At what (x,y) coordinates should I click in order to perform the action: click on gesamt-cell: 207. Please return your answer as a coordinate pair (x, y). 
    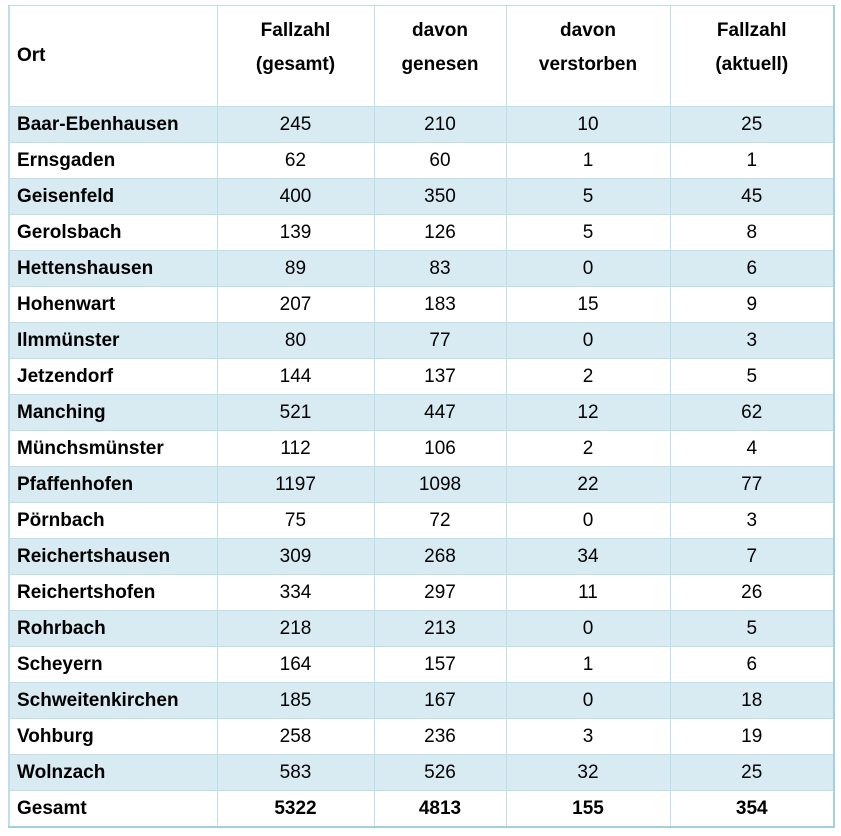
    Looking at the image, I should click on (295, 304).